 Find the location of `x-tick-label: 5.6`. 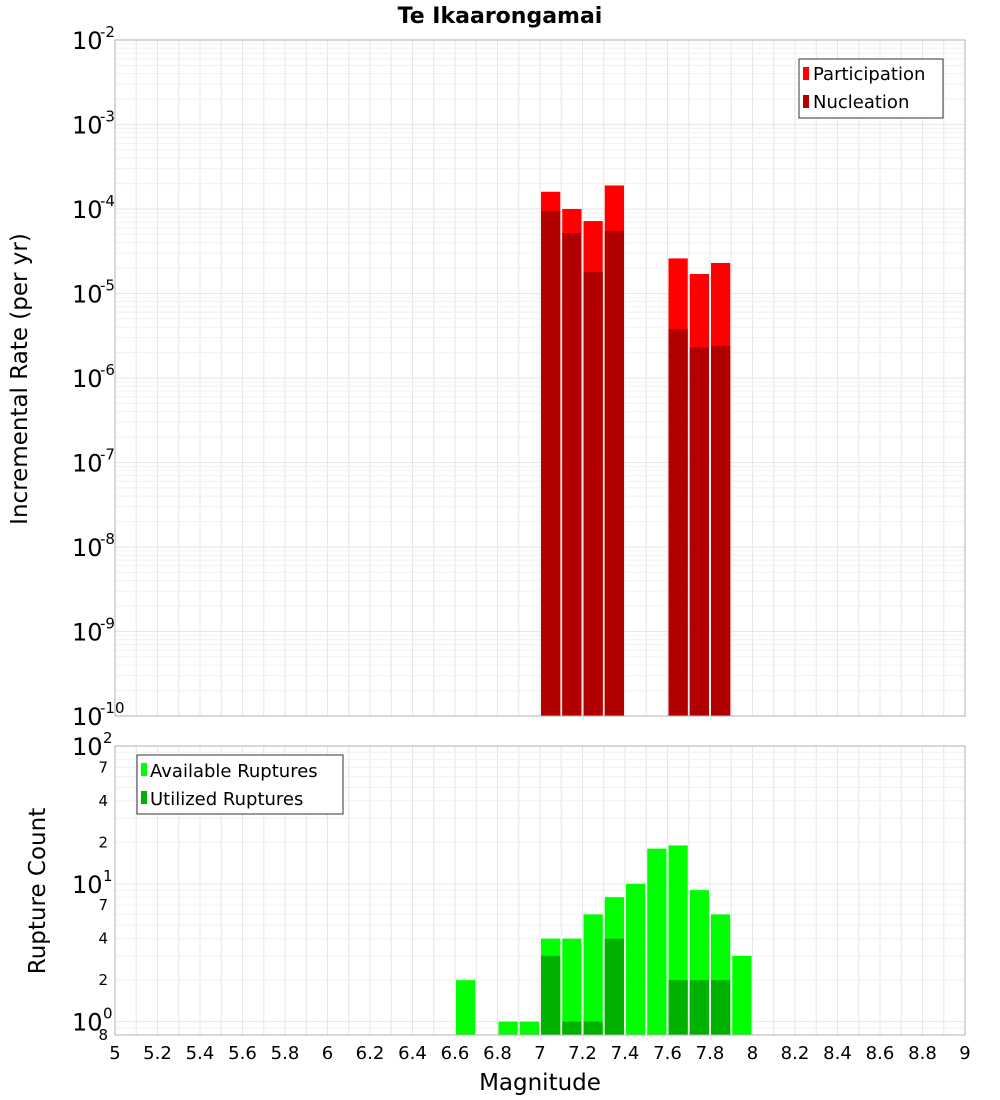

x-tick-label: 5.6 is located at coordinates (242, 1053).